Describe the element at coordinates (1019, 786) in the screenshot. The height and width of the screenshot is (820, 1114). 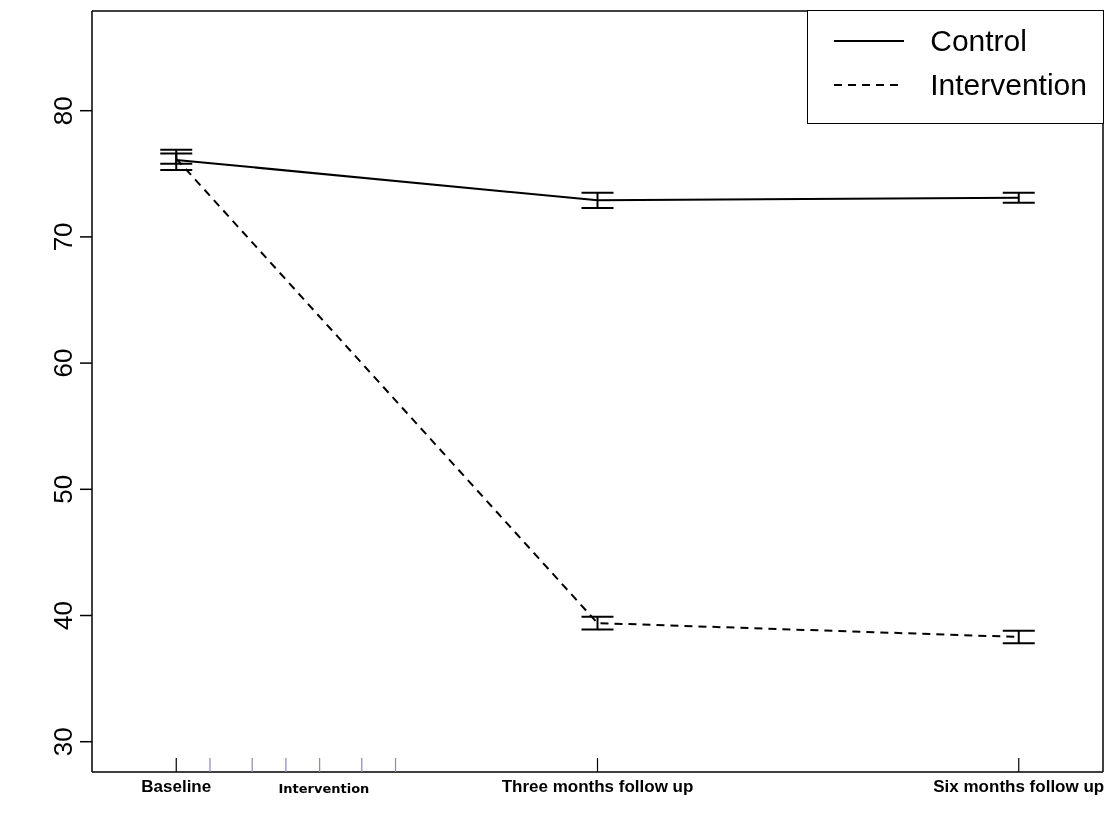
I see `x-tick-label: Six months follow up` at that location.